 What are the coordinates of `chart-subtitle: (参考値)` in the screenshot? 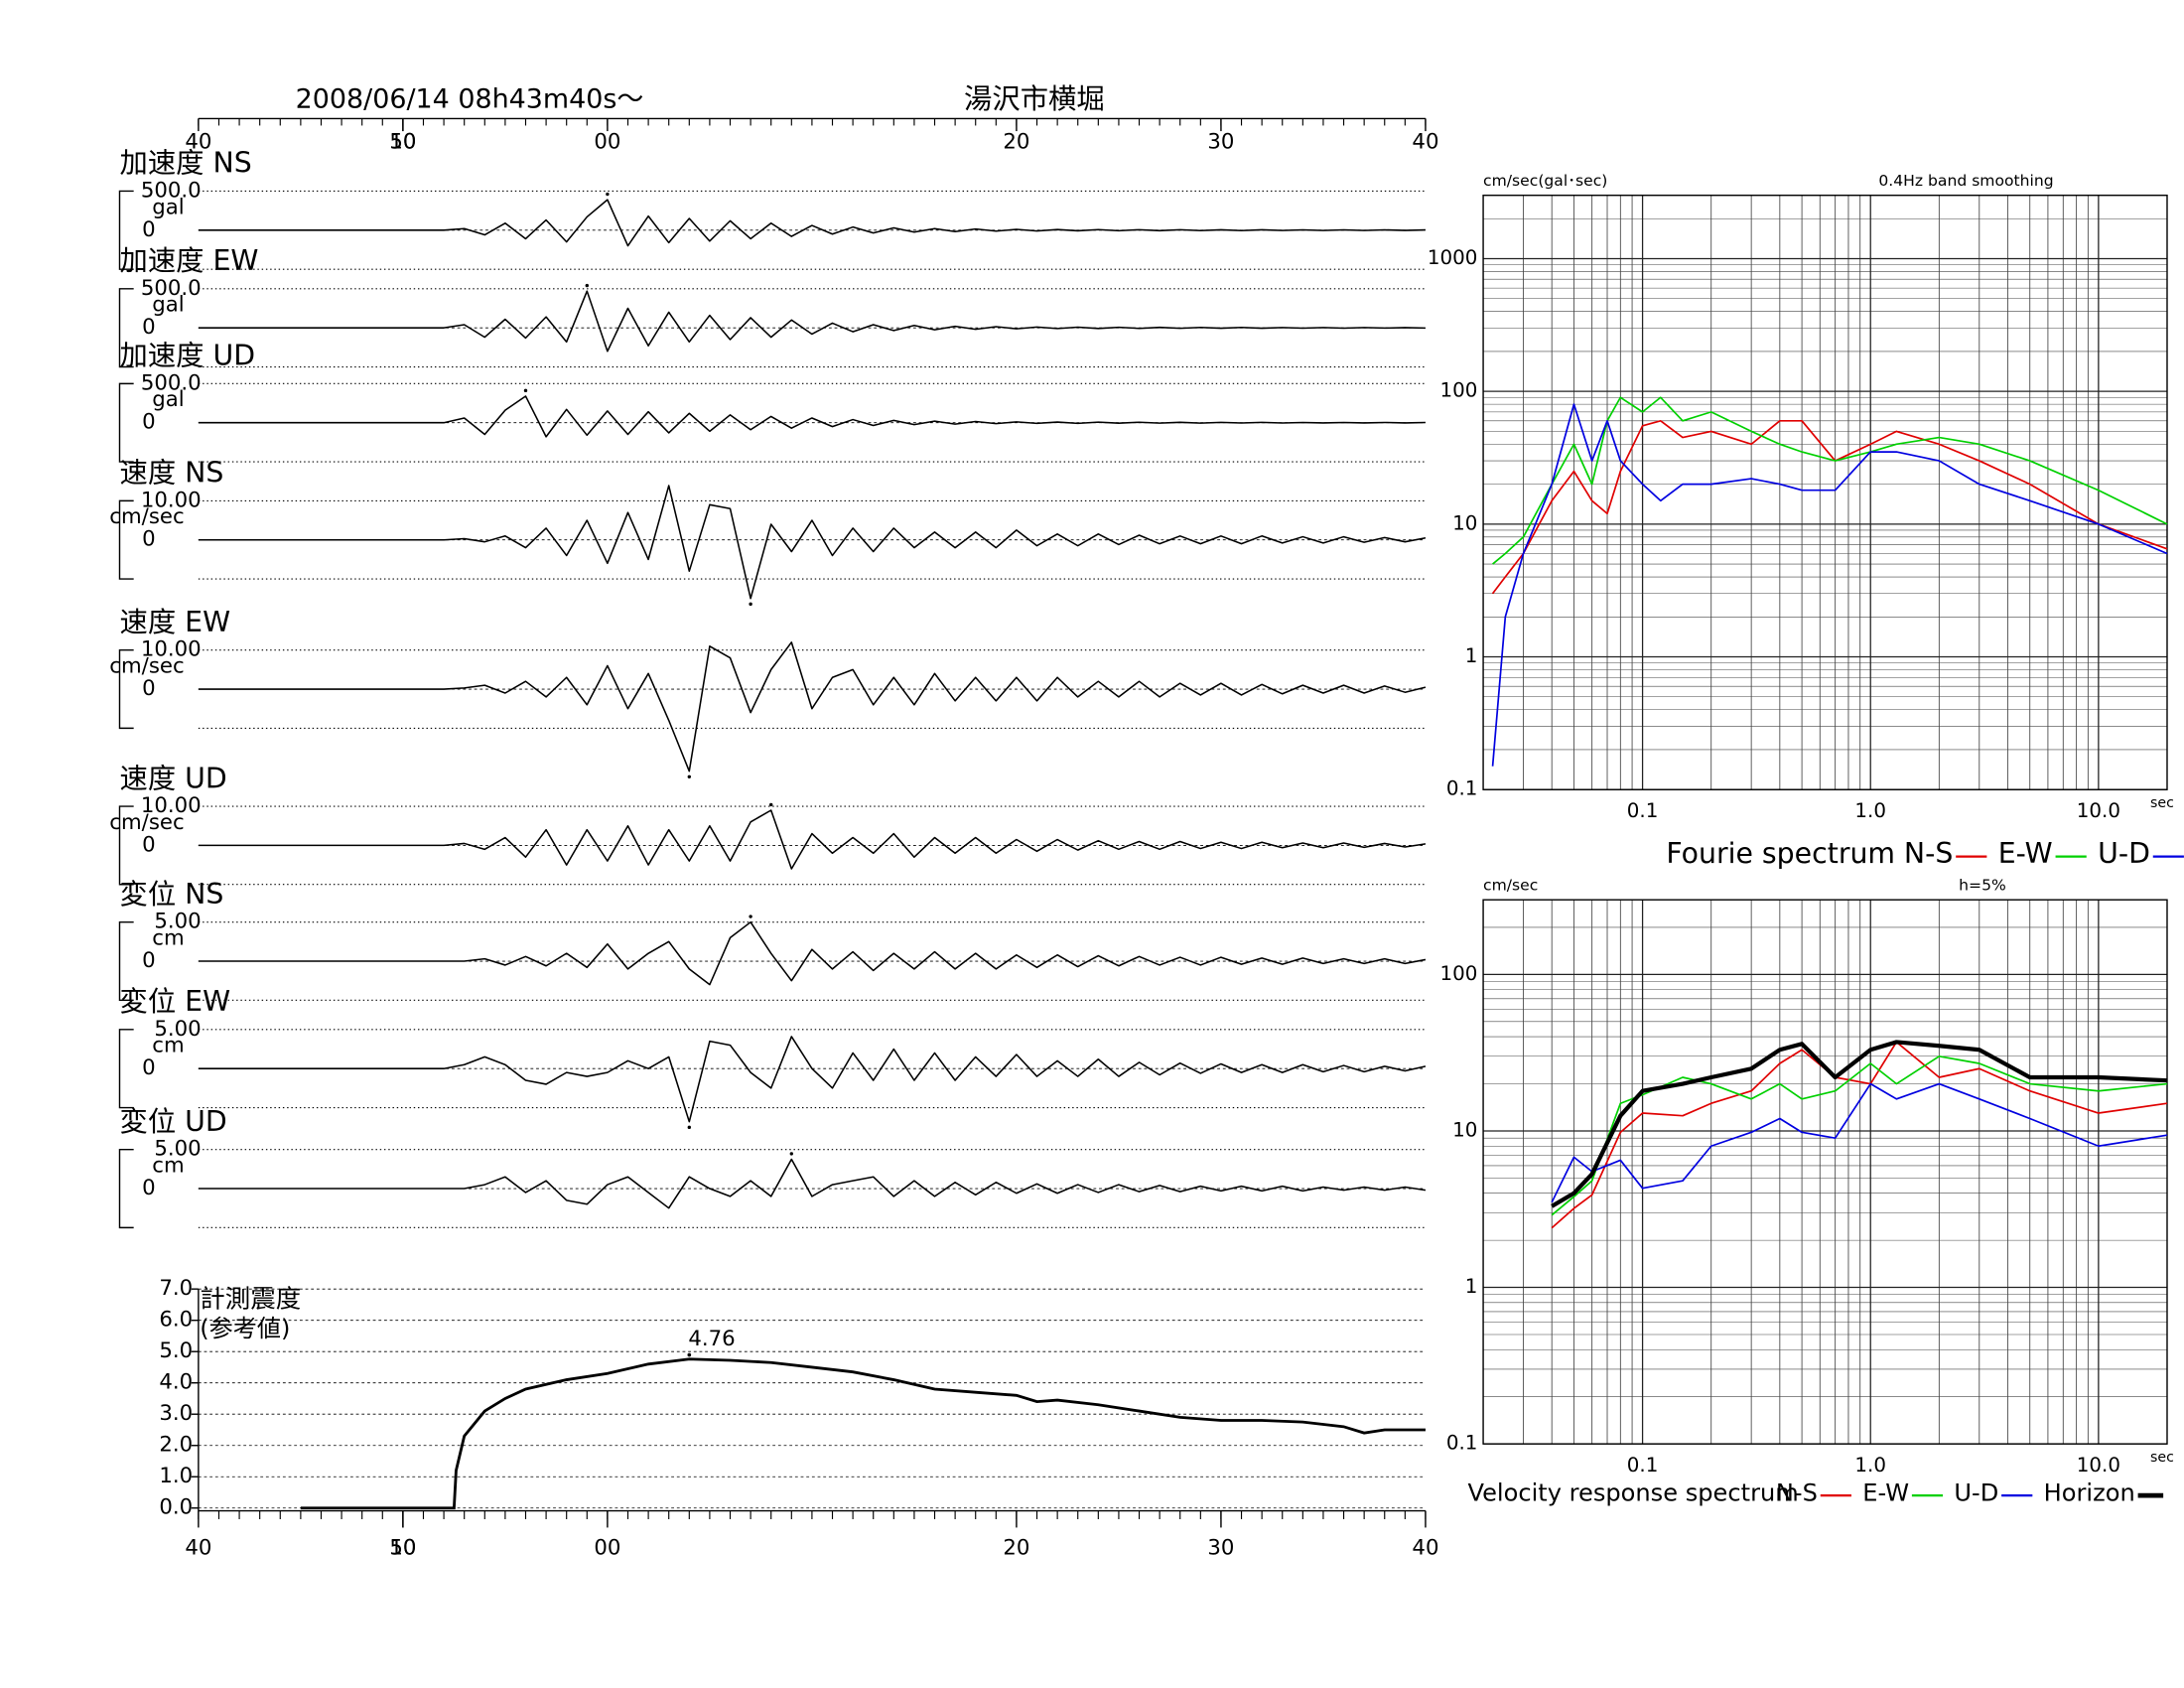 It's located at (245, 1328).